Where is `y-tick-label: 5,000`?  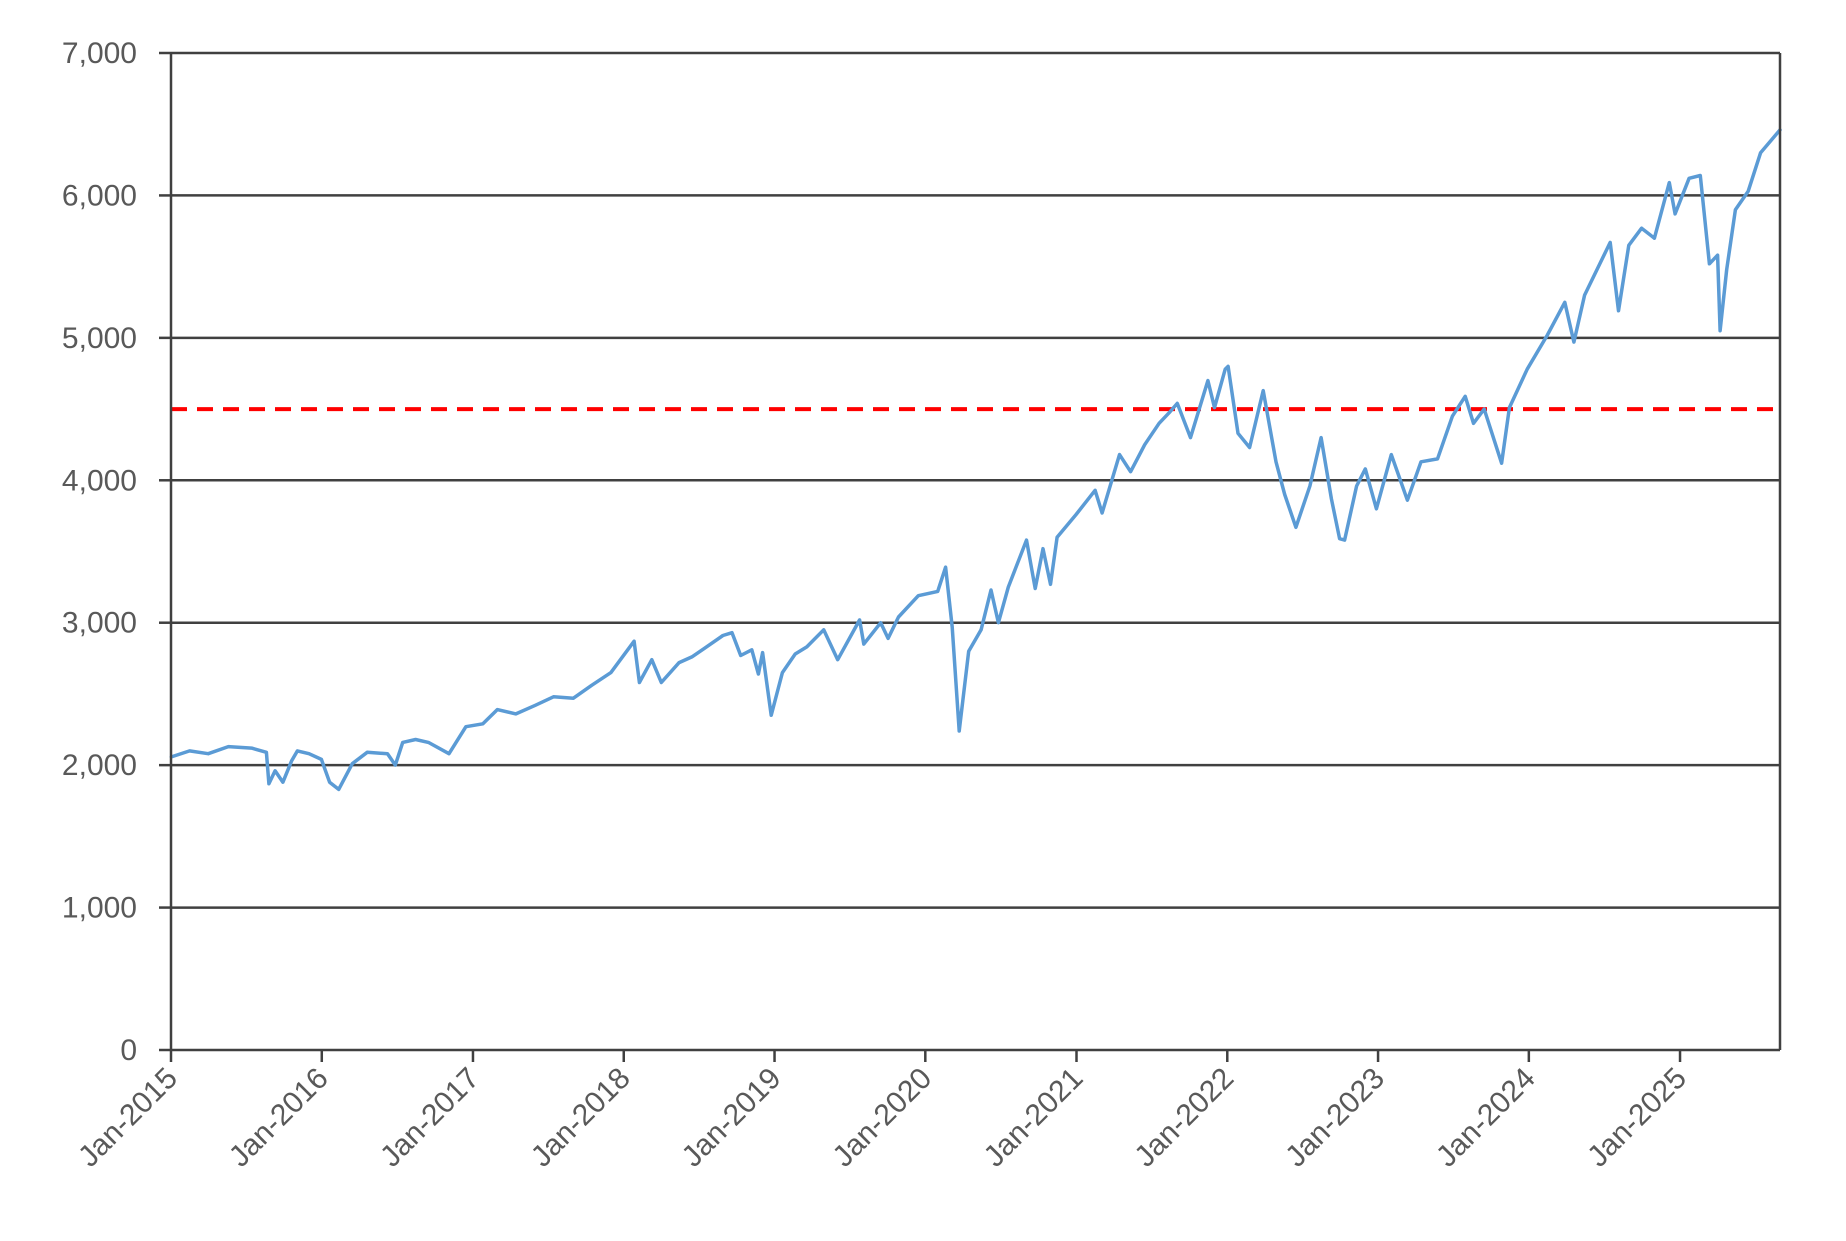
y-tick-label: 5,000 is located at coordinates (99, 338).